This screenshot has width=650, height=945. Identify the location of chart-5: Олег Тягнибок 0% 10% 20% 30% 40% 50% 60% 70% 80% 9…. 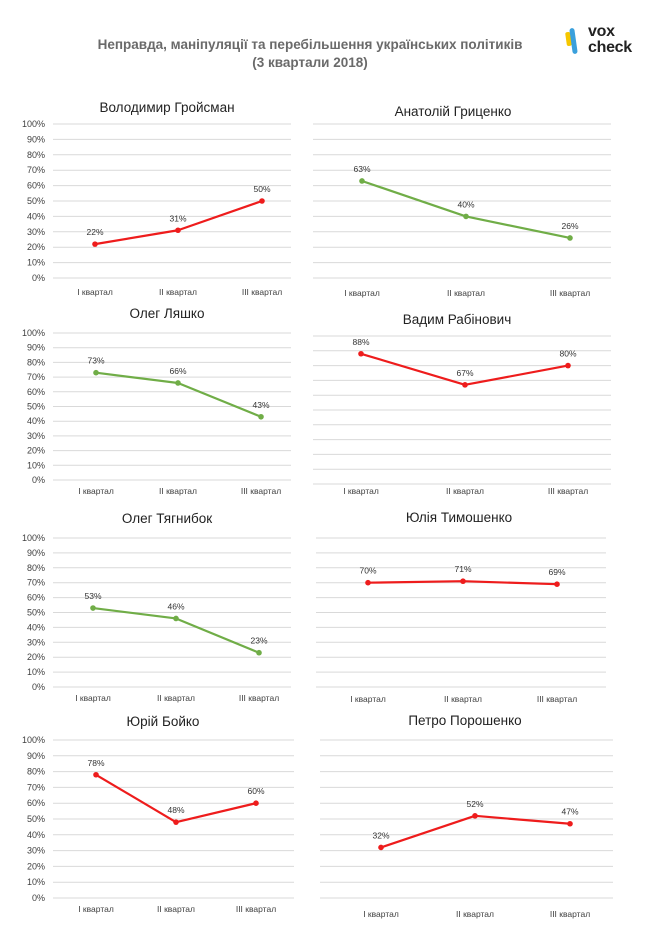
(156, 607).